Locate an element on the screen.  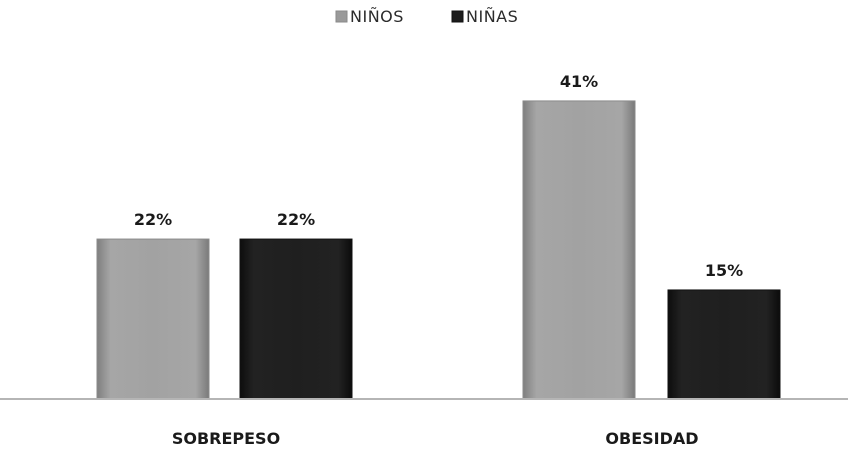
legend-label-ninos: NIÑOS is located at coordinates (377, 16).